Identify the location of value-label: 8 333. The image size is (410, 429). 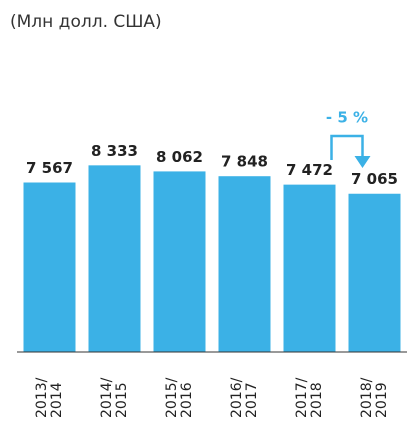
(114, 151).